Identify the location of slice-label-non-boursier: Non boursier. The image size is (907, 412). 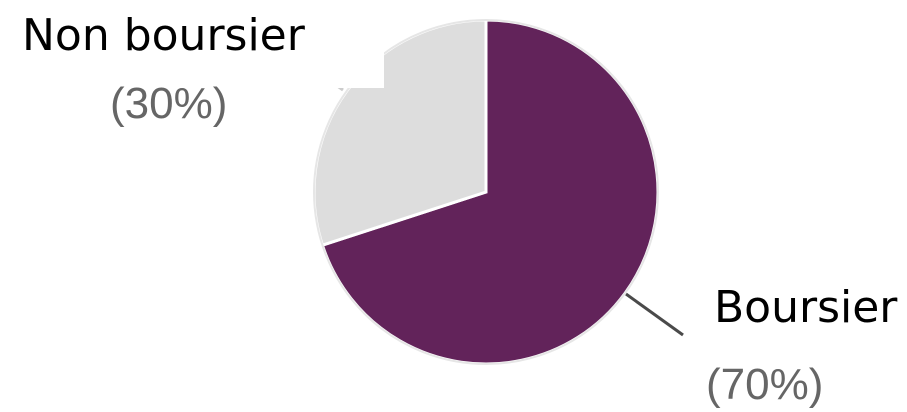
(164, 35).